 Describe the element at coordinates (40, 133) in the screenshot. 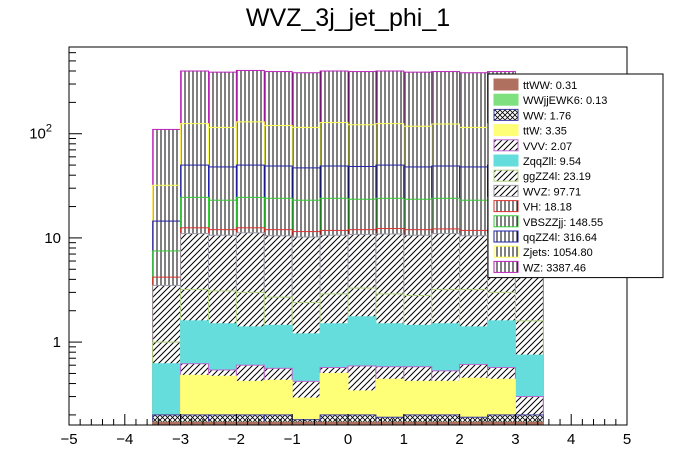

I see `y-tick-label: 102` at that location.